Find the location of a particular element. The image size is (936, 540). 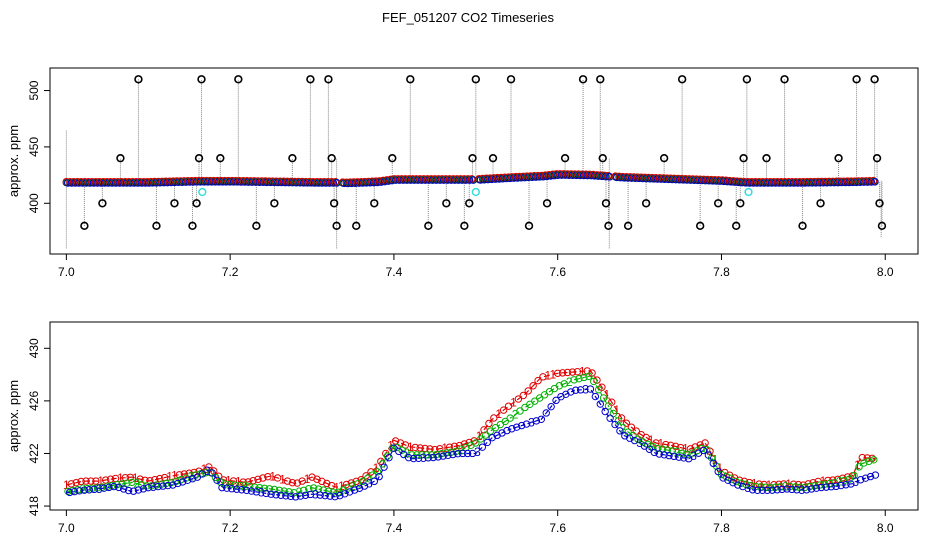

top-y-tick-label: 400 is located at coordinates (34, 203).